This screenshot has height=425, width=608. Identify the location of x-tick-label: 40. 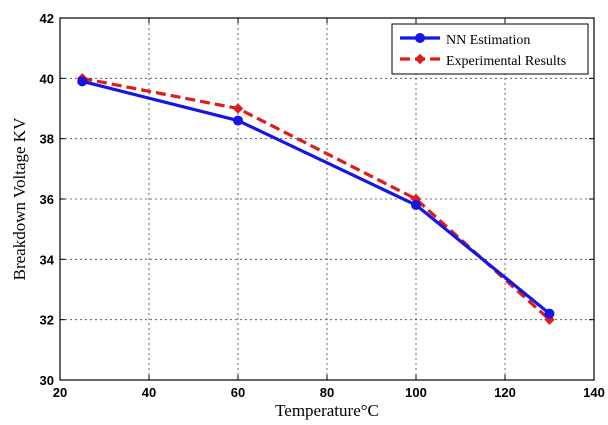
(149, 392).